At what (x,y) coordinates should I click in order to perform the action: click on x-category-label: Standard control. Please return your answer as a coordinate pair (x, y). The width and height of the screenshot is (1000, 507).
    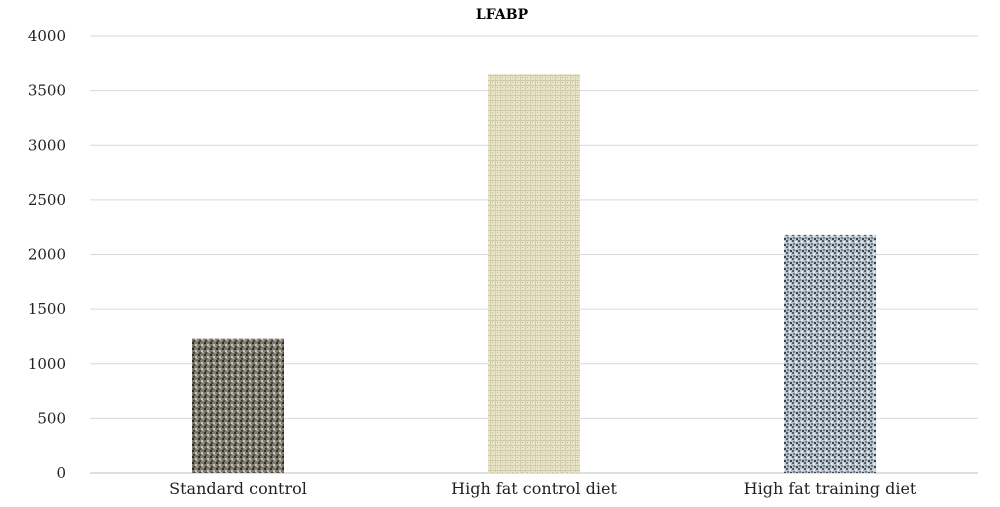
    Looking at the image, I should click on (238, 488).